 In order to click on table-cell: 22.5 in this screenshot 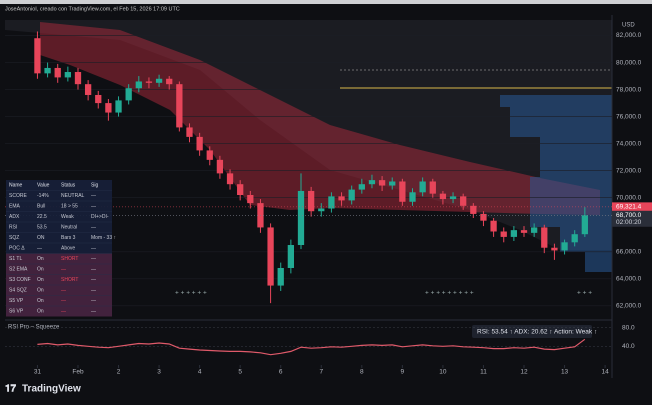, I will do `click(42, 217)`.